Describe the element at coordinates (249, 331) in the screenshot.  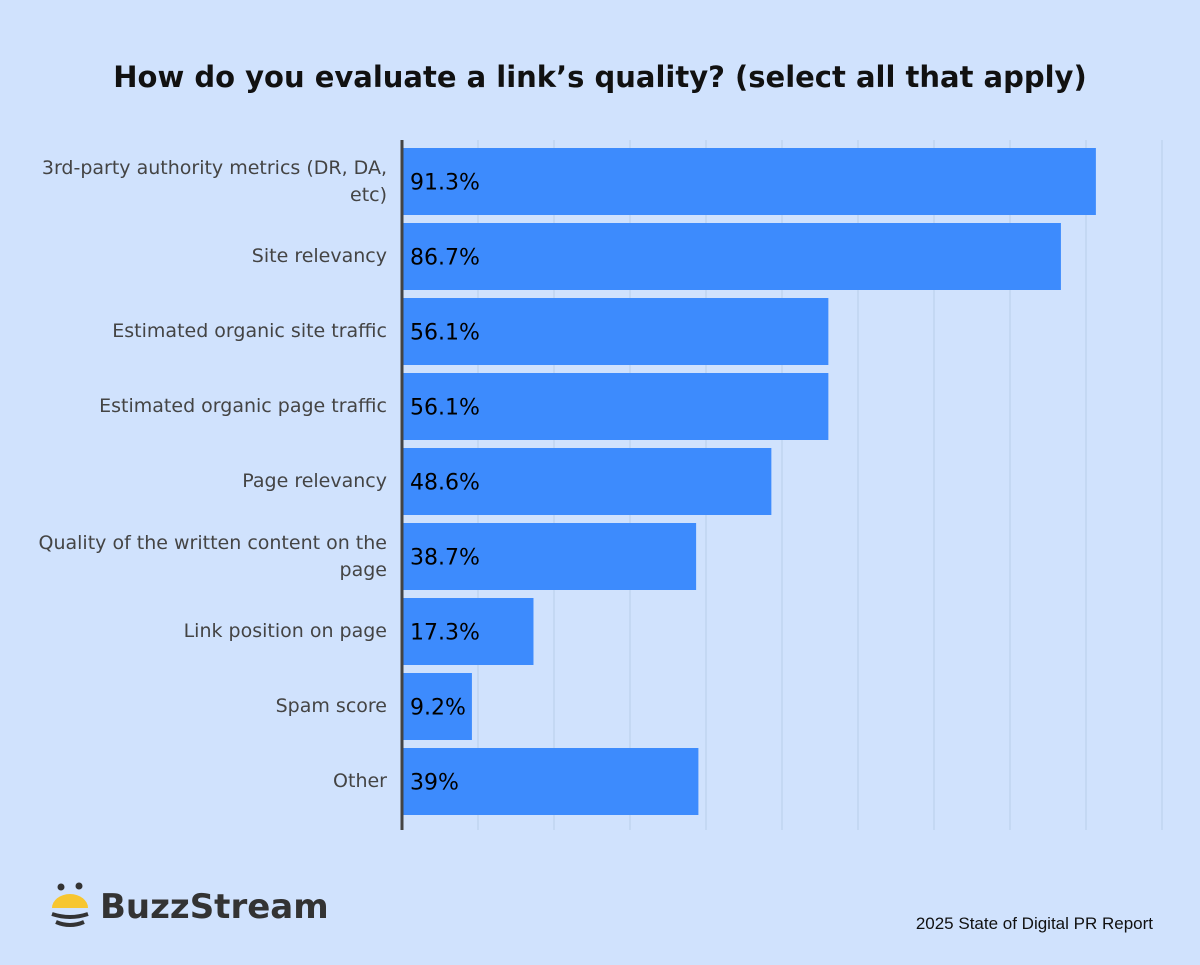
I see `category-label: Estimated organic site traffic` at that location.